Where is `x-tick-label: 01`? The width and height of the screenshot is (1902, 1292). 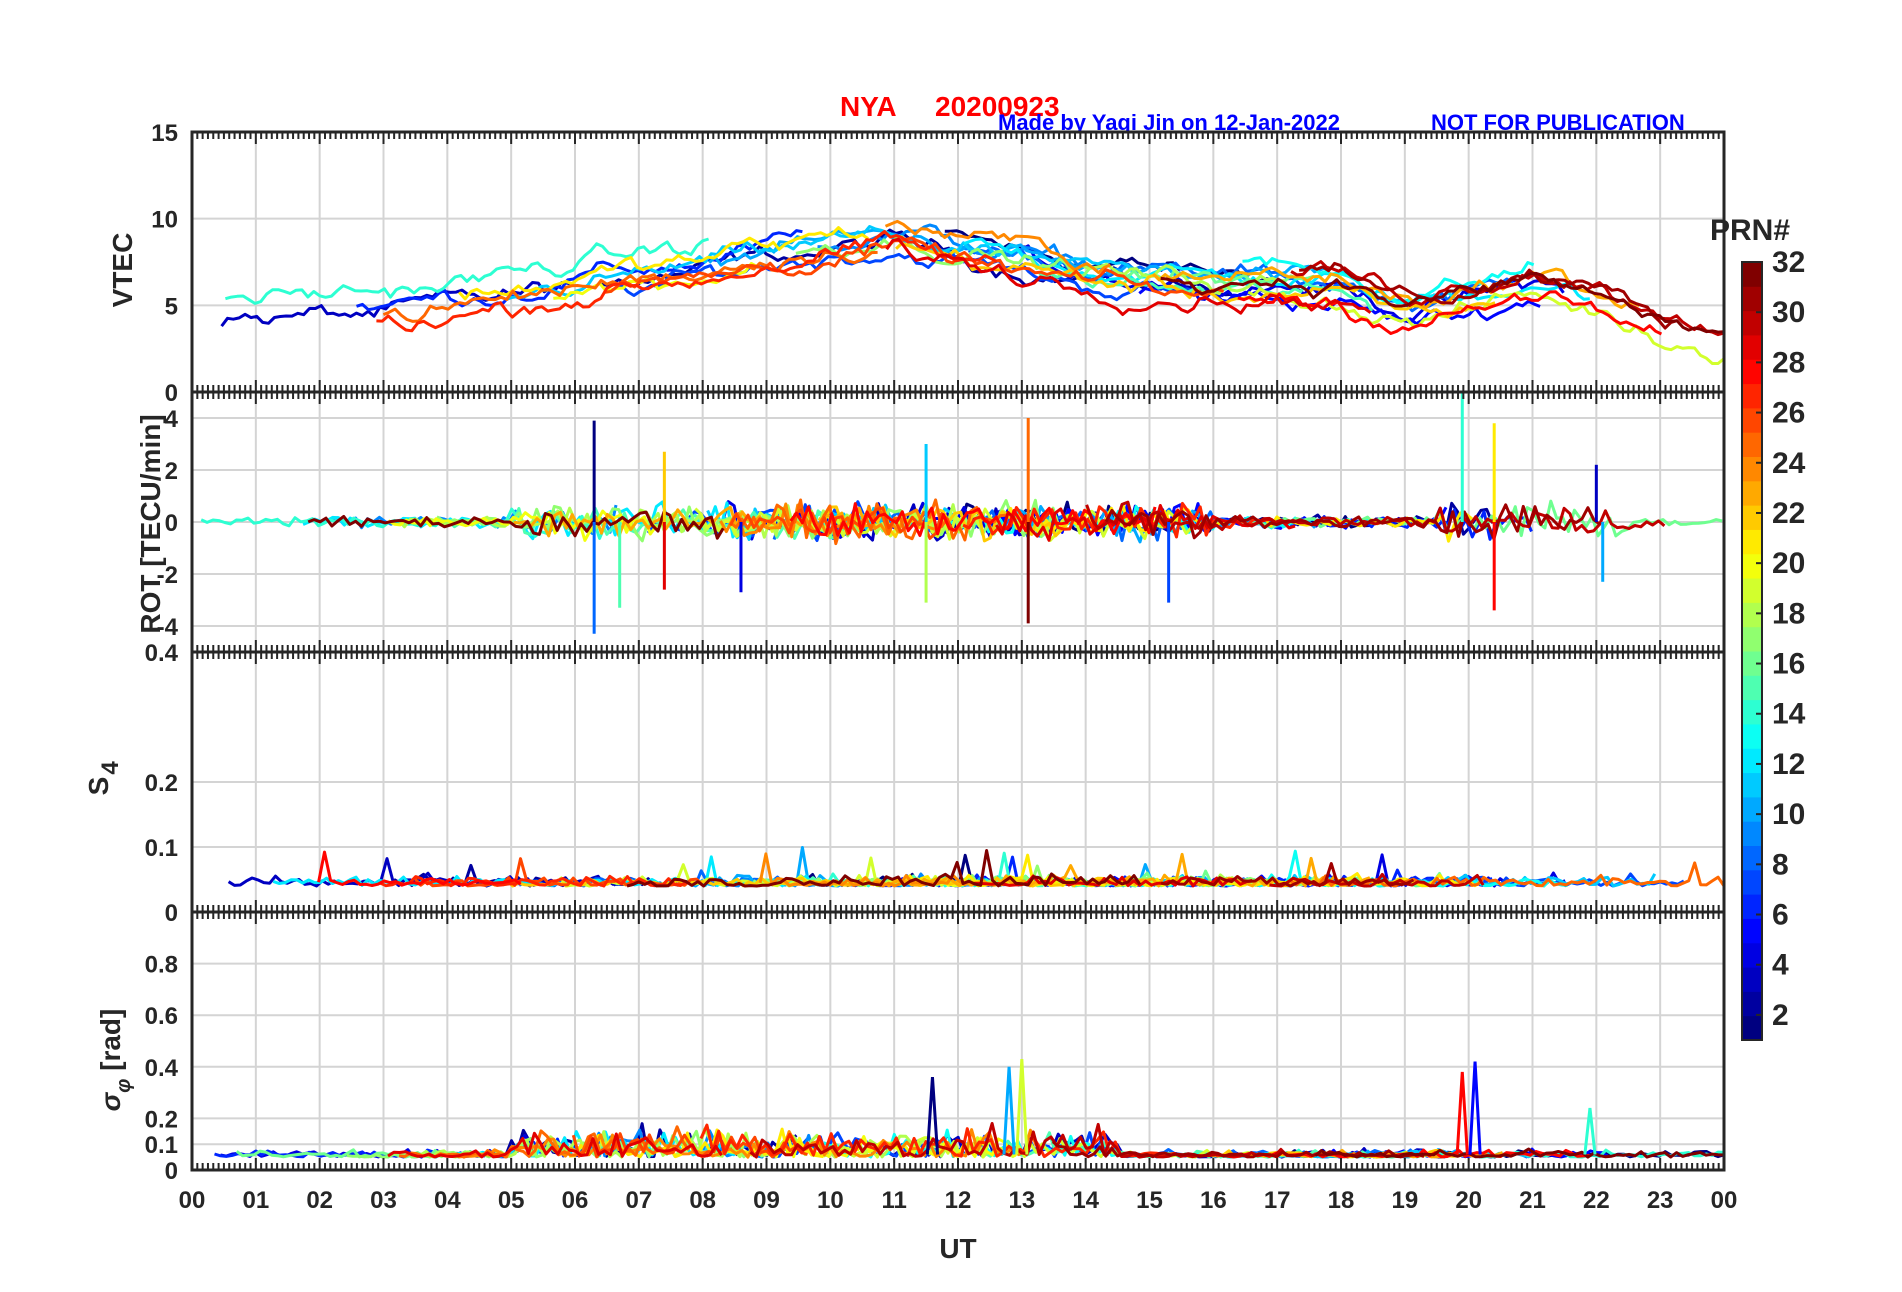 x-tick-label: 01 is located at coordinates (255, 1200).